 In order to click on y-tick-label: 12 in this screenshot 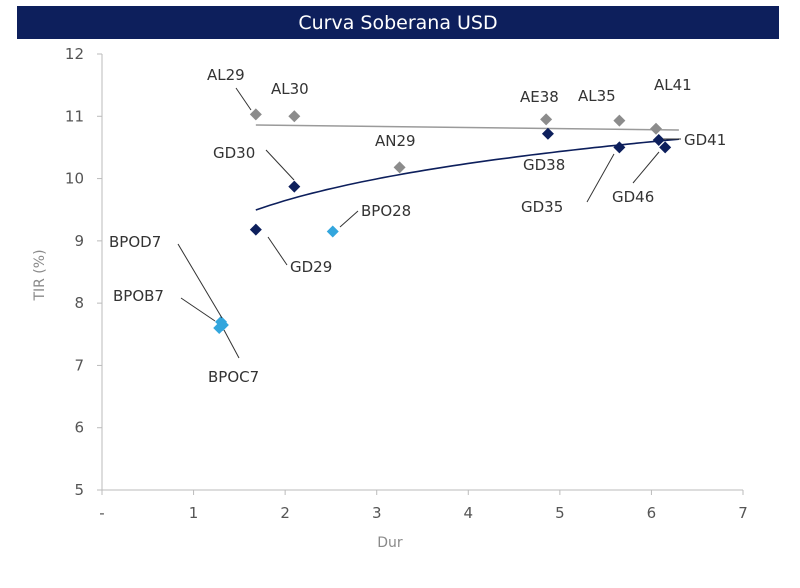, I will do `click(74, 54)`.